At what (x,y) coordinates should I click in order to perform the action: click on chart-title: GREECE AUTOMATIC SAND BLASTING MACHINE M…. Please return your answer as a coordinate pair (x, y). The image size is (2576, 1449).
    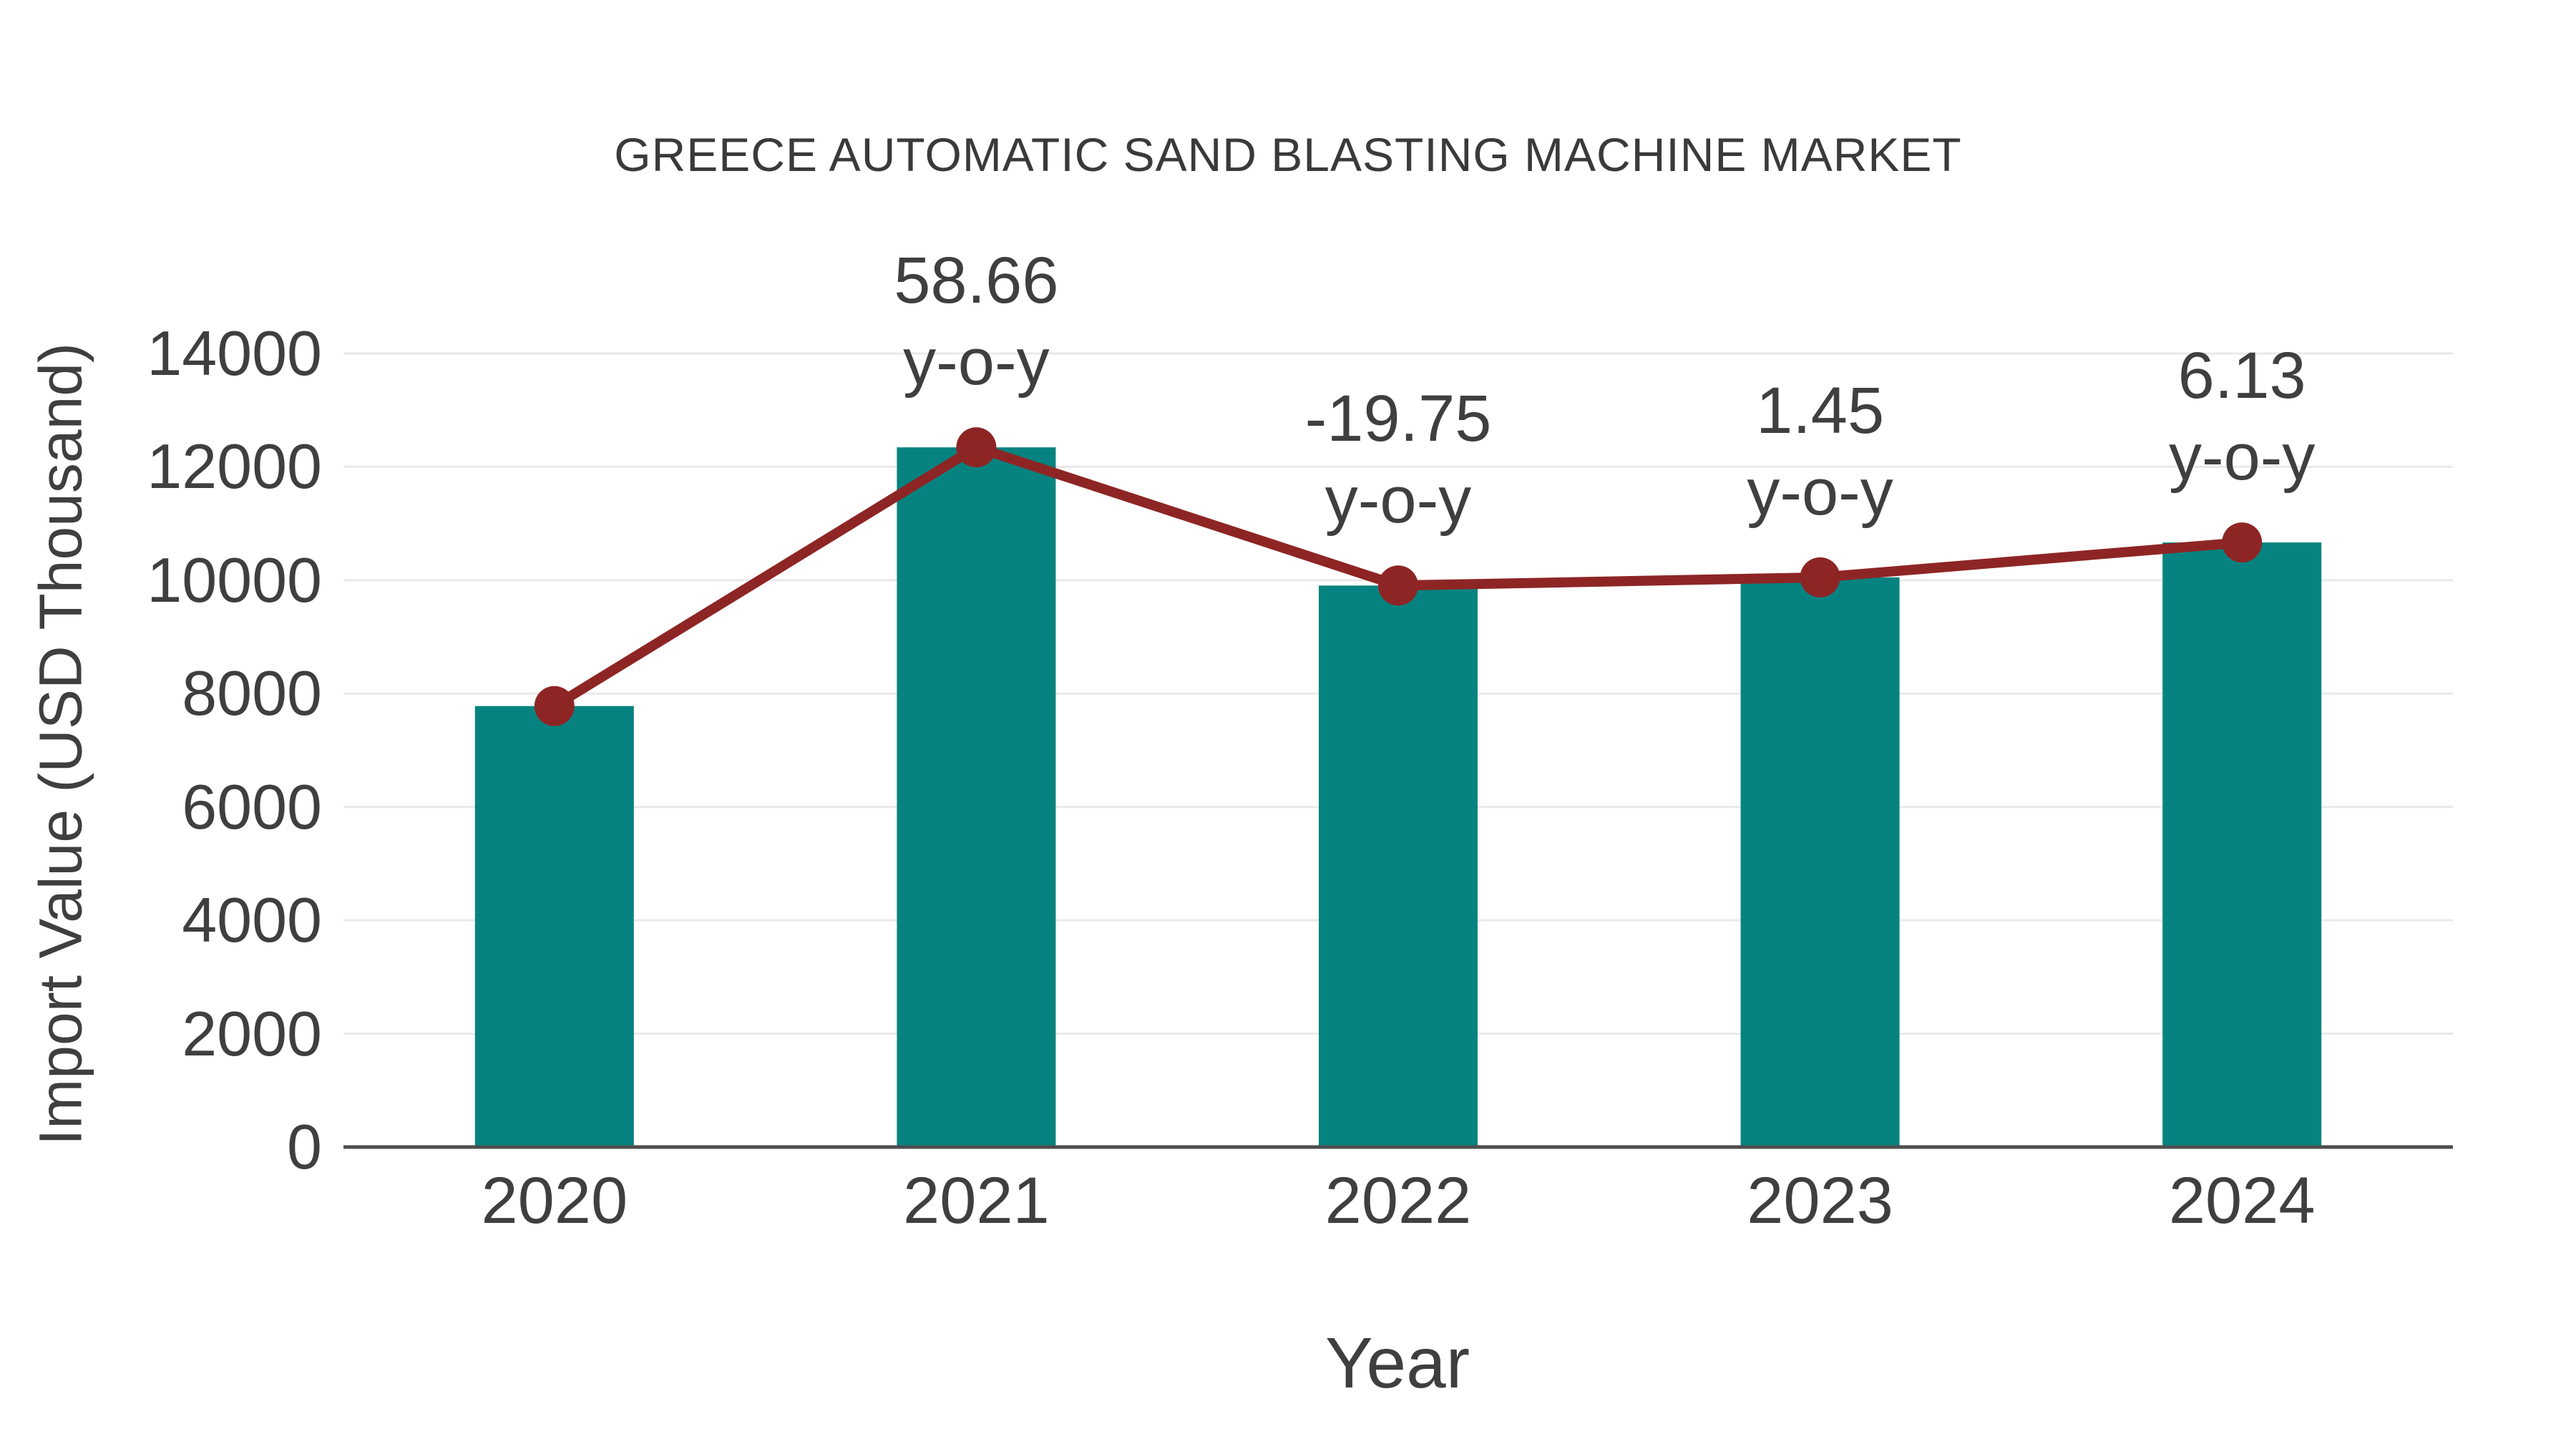
    Looking at the image, I should click on (1288, 154).